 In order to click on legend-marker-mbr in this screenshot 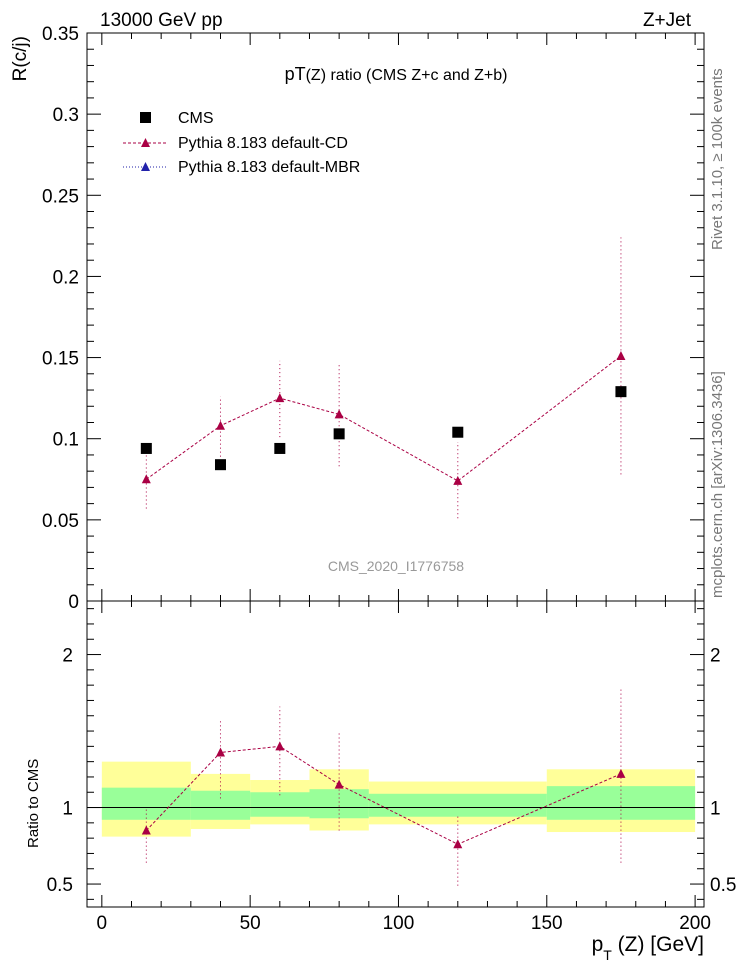, I will do `click(145, 166)`.